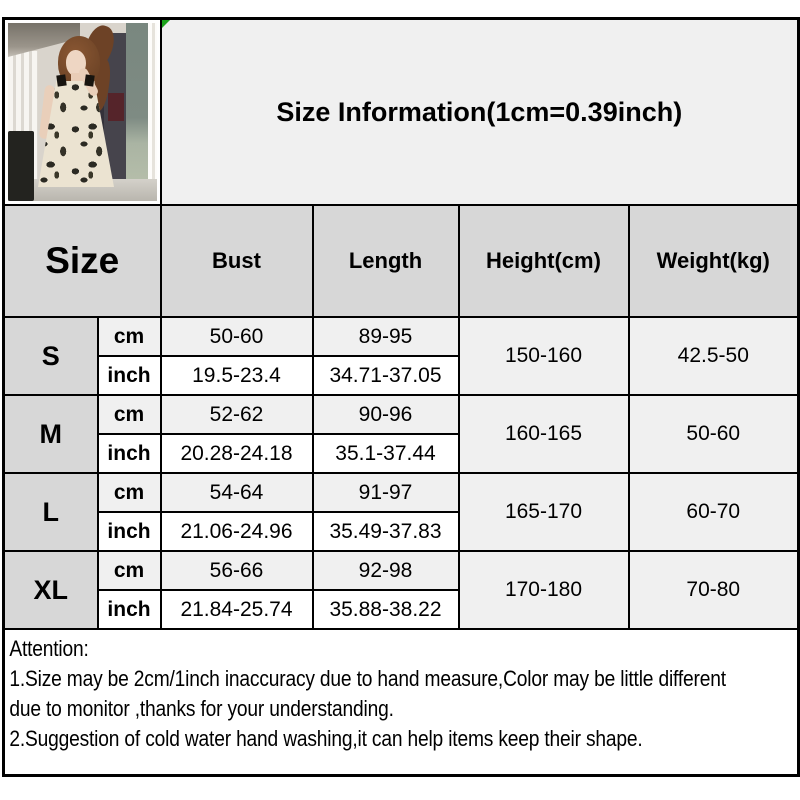 The height and width of the screenshot is (800, 800). I want to click on product-photo-cell, so click(82, 111).